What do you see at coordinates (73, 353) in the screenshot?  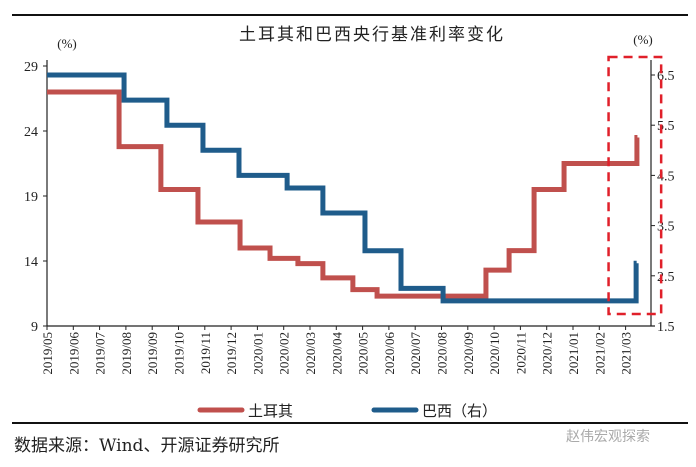 I see `x-tick-label: 2019/06` at bounding box center [73, 353].